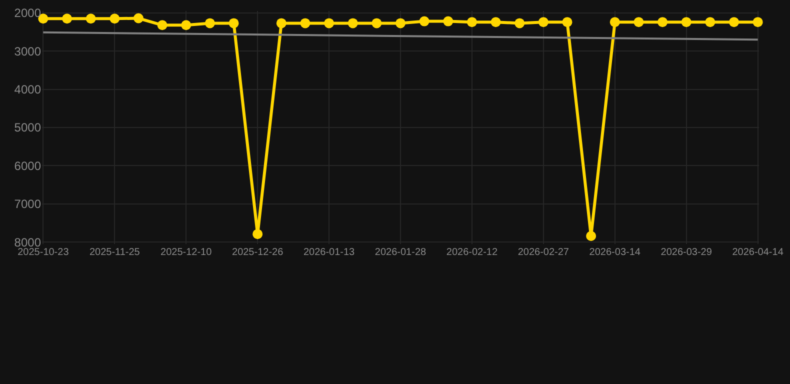  What do you see at coordinates (28, 13) in the screenshot?
I see `y-tick-label: 2000` at bounding box center [28, 13].